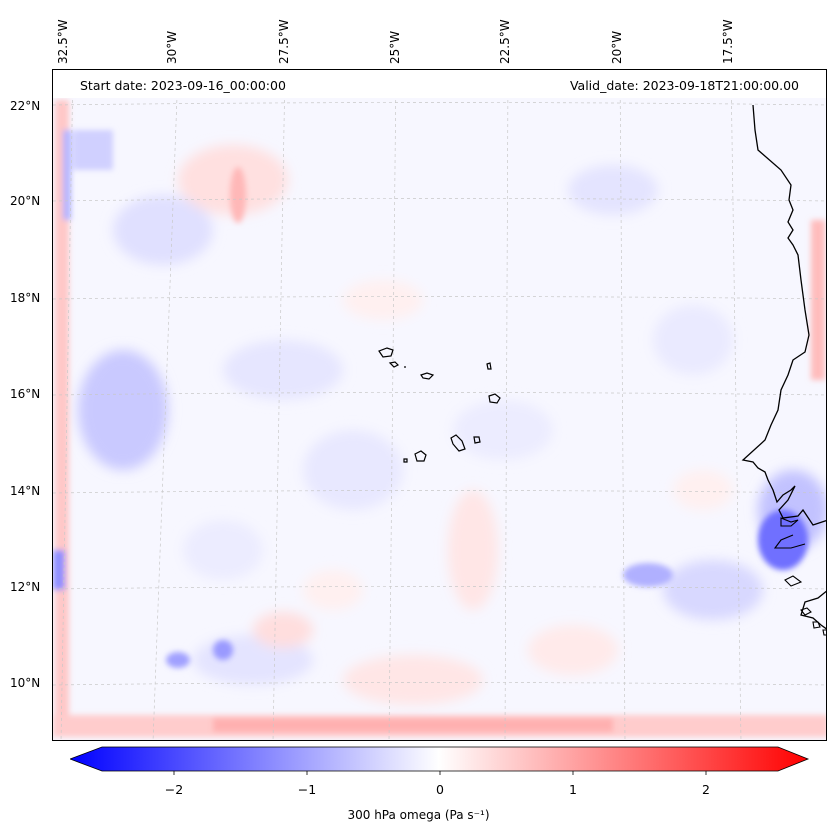 This screenshot has height=839, width=837. Describe the element at coordinates (684, 85) in the screenshot. I see `valid-date-label: Valid_date: 2023-09-18T21:00:00.00` at that location.